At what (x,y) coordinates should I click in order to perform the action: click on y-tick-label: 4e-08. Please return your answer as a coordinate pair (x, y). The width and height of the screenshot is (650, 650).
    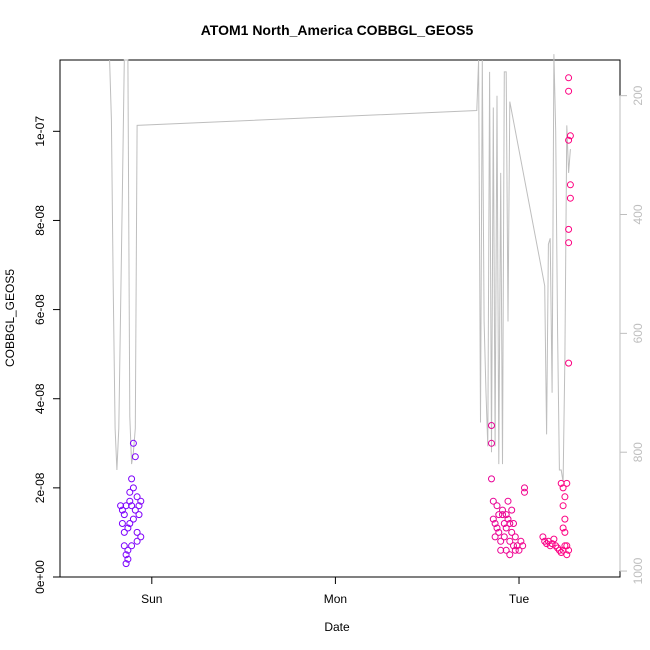
    Looking at the image, I should click on (40, 398).